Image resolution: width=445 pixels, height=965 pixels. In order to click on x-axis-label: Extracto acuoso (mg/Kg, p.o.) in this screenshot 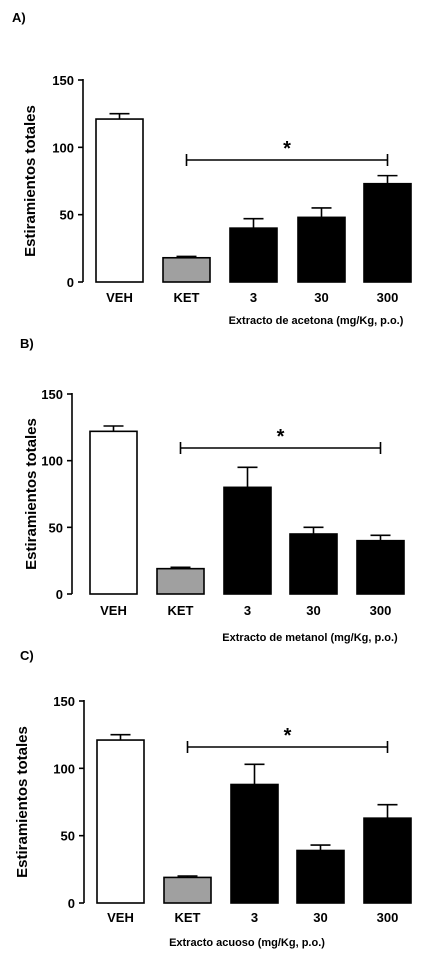, I will do `click(247, 943)`.